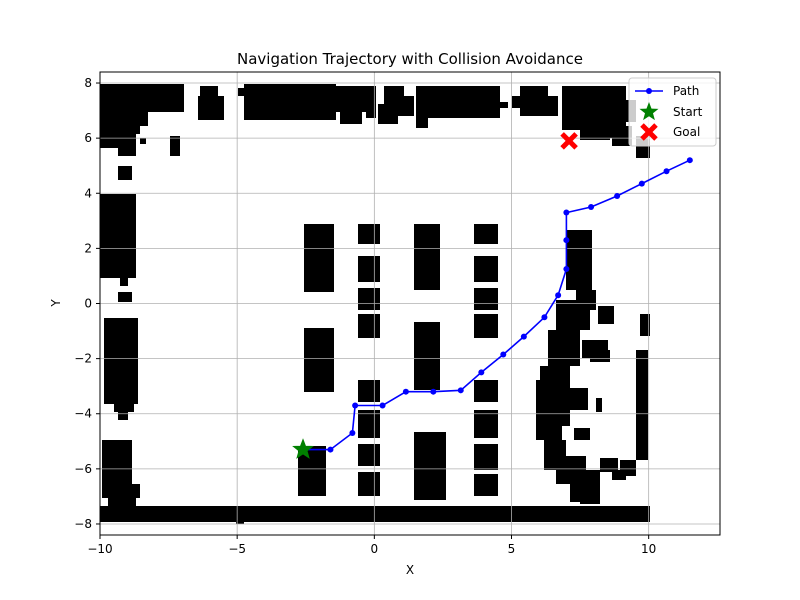 This screenshot has height=600, width=800. I want to click on y-tick-label: 0, so click(88, 304).